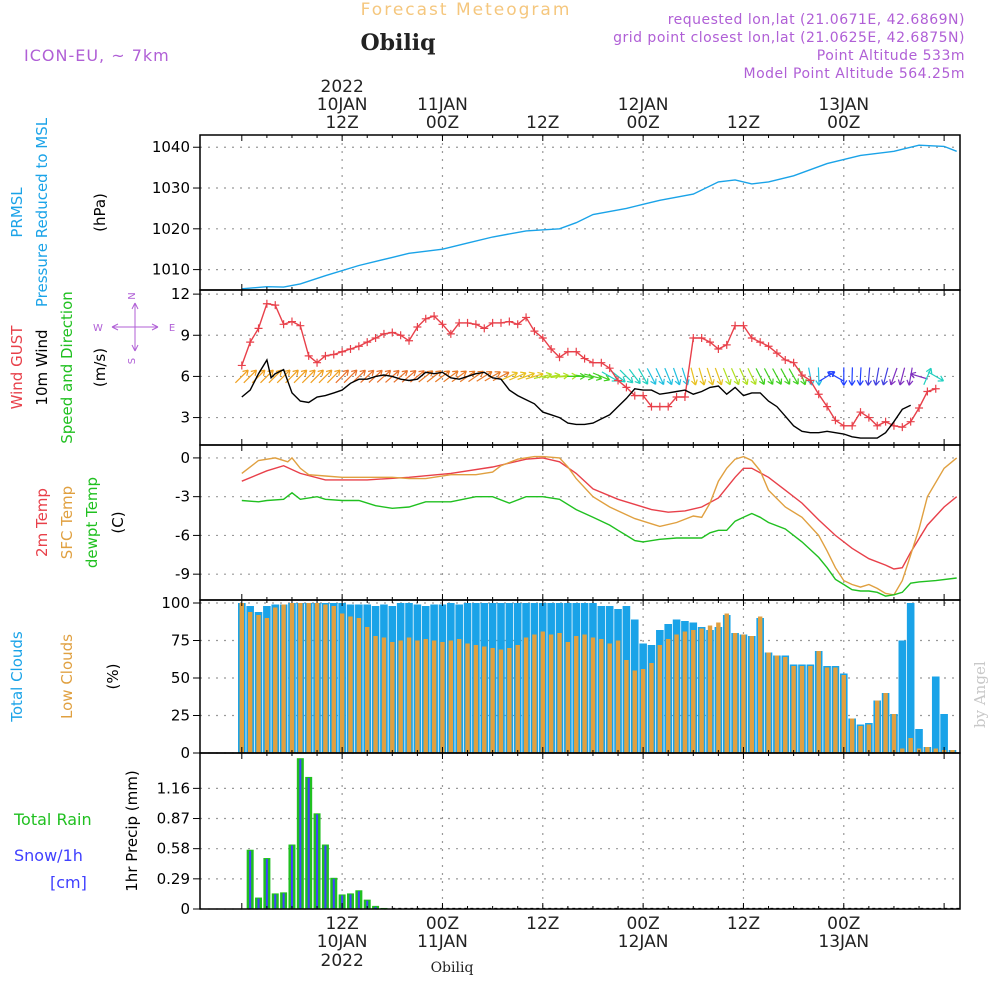  I want to click on panel-label: Low Clouds, so click(67, 676).